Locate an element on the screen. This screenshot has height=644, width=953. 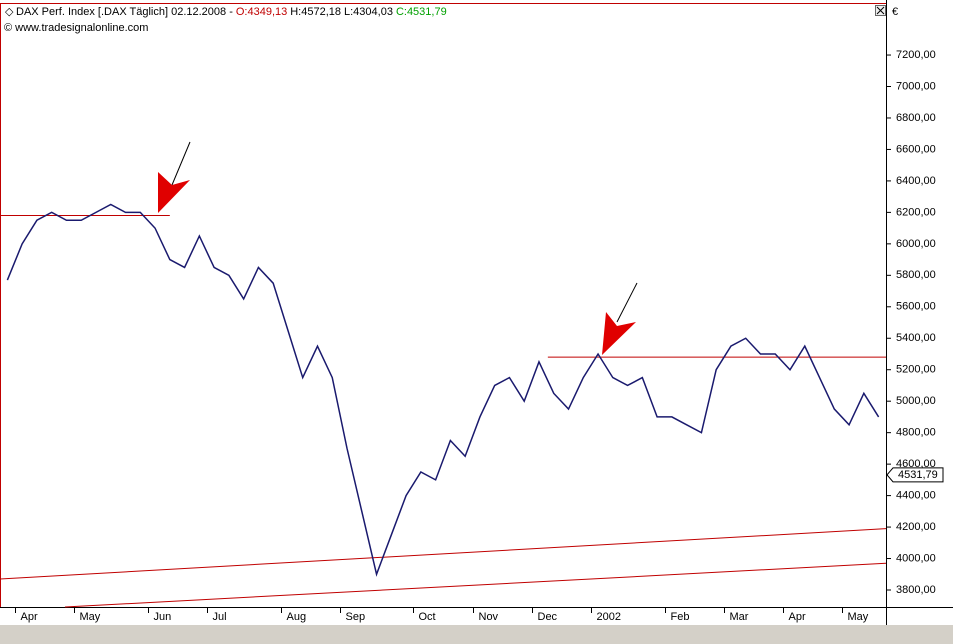
x-tick-label: Oct is located at coordinates (427, 617).